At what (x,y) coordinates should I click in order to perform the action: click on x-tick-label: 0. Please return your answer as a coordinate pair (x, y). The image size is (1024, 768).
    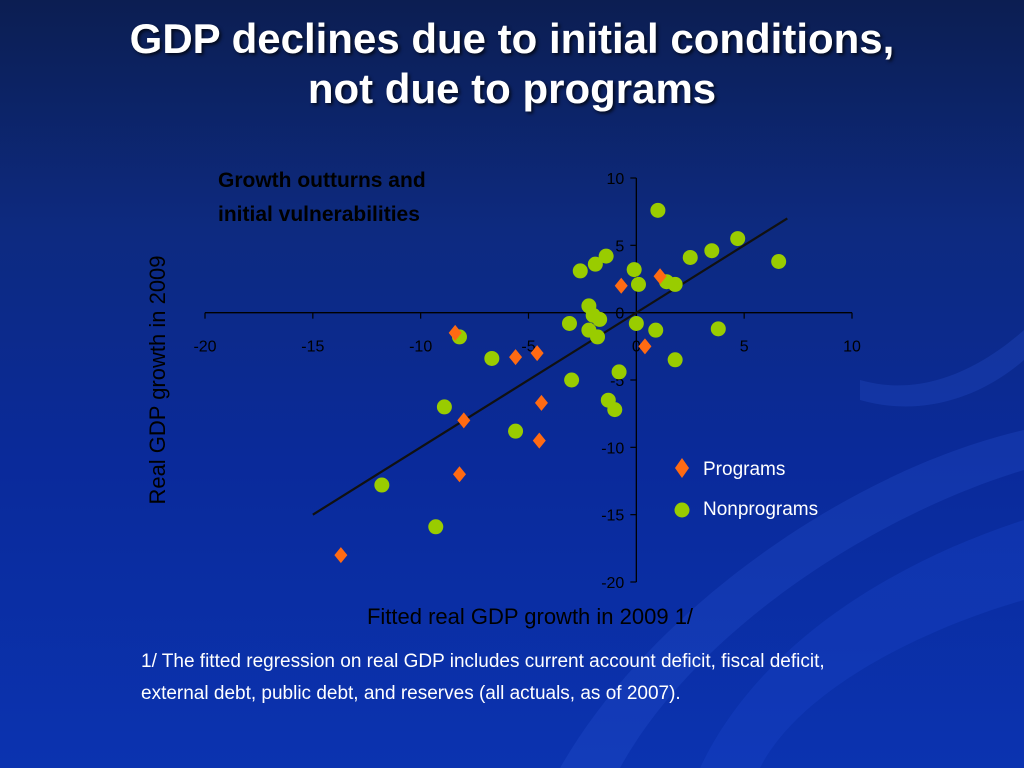
    Looking at the image, I should click on (636, 347).